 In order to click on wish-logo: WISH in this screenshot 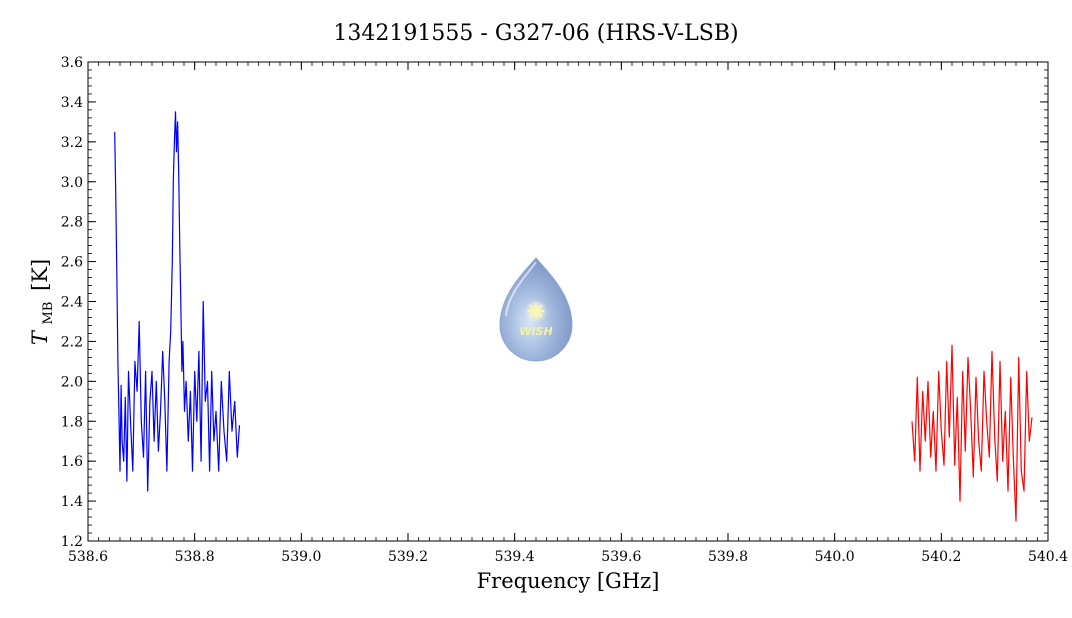, I will do `click(536, 309)`.